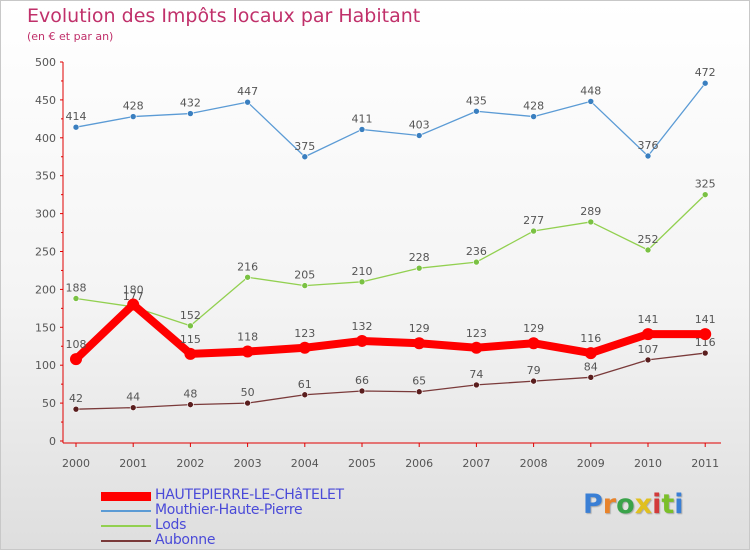  I want to click on logo-letter: r, so click(609, 504).